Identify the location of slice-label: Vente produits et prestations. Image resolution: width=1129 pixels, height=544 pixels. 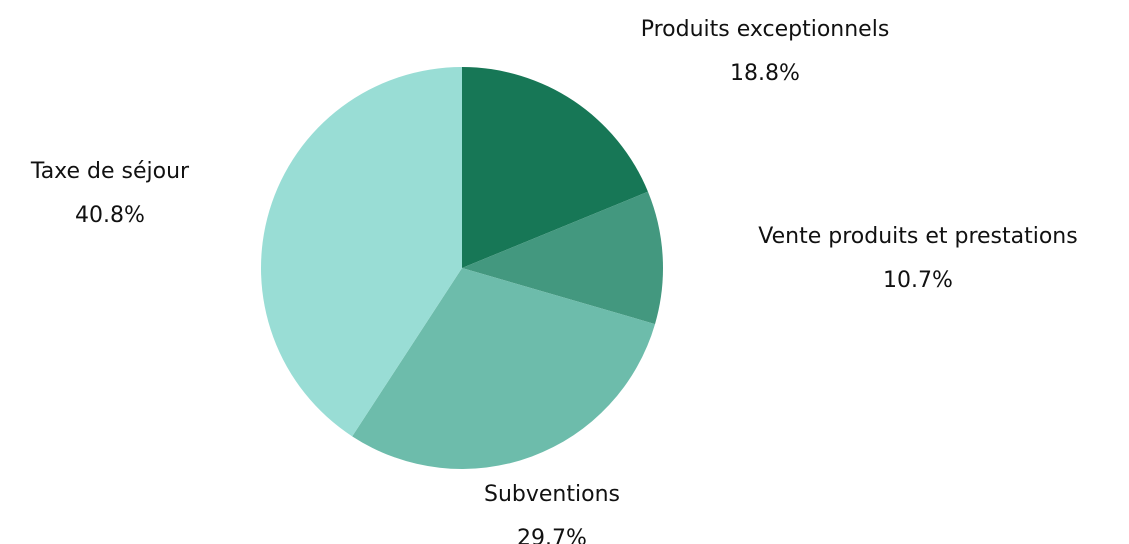
(917, 236).